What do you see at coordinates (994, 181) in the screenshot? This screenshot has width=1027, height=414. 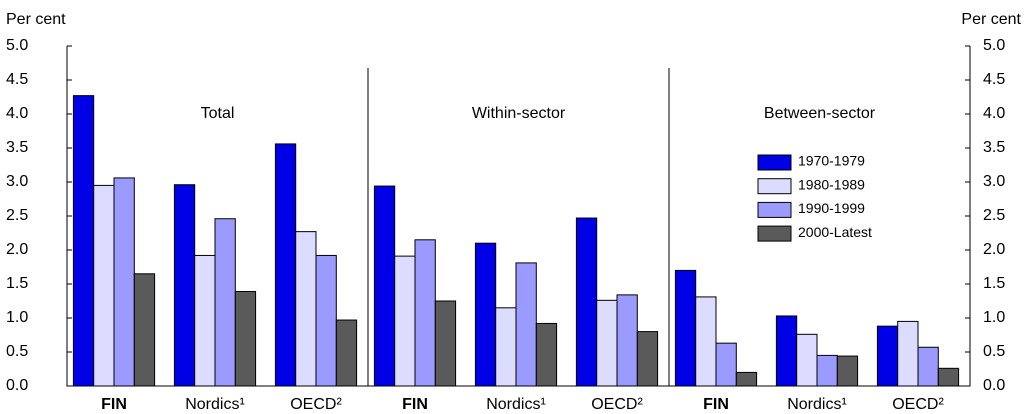 I see `y2-tick-label: 3.0` at bounding box center [994, 181].